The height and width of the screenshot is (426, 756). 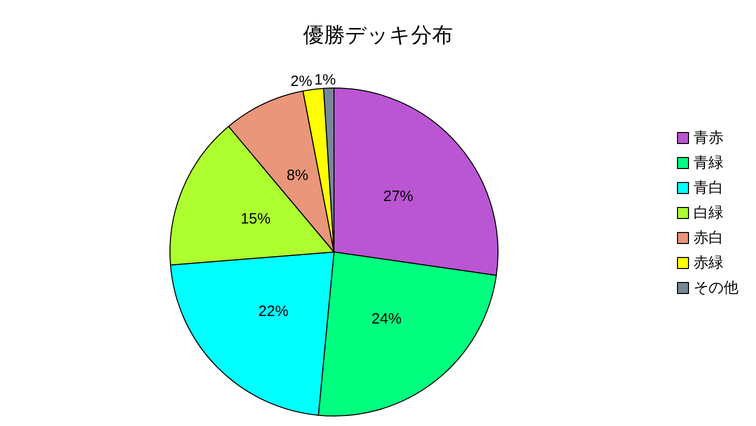 What do you see at coordinates (301, 81) in the screenshot?
I see `data-label: 2%` at bounding box center [301, 81].